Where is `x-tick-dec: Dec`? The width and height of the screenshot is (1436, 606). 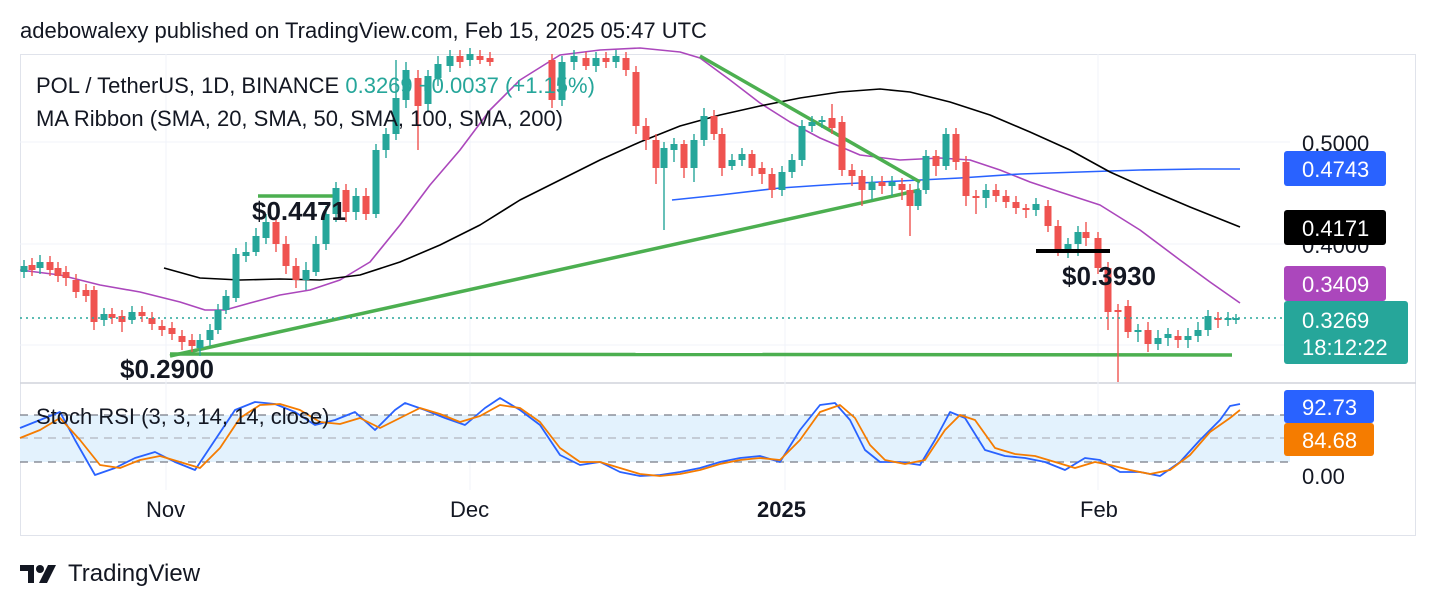
x-tick-dec: Dec is located at coordinates (469, 509).